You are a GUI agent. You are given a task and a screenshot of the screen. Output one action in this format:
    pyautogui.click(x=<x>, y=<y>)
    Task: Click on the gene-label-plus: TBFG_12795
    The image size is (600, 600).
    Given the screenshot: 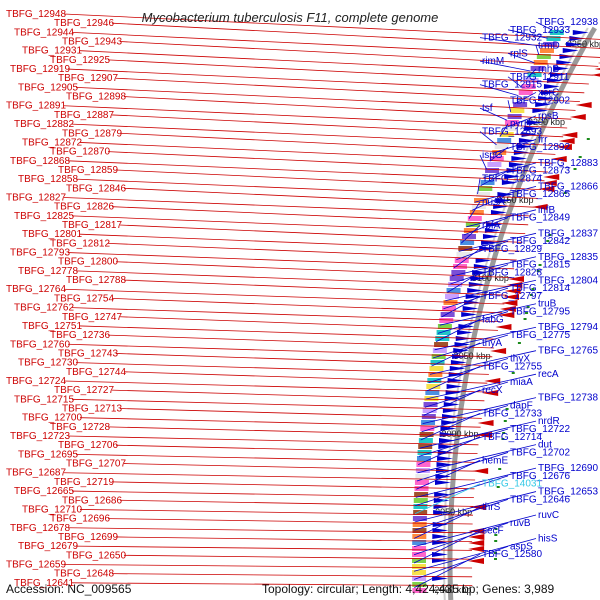 What is the action you would take?
    pyautogui.click(x=540, y=312)
    